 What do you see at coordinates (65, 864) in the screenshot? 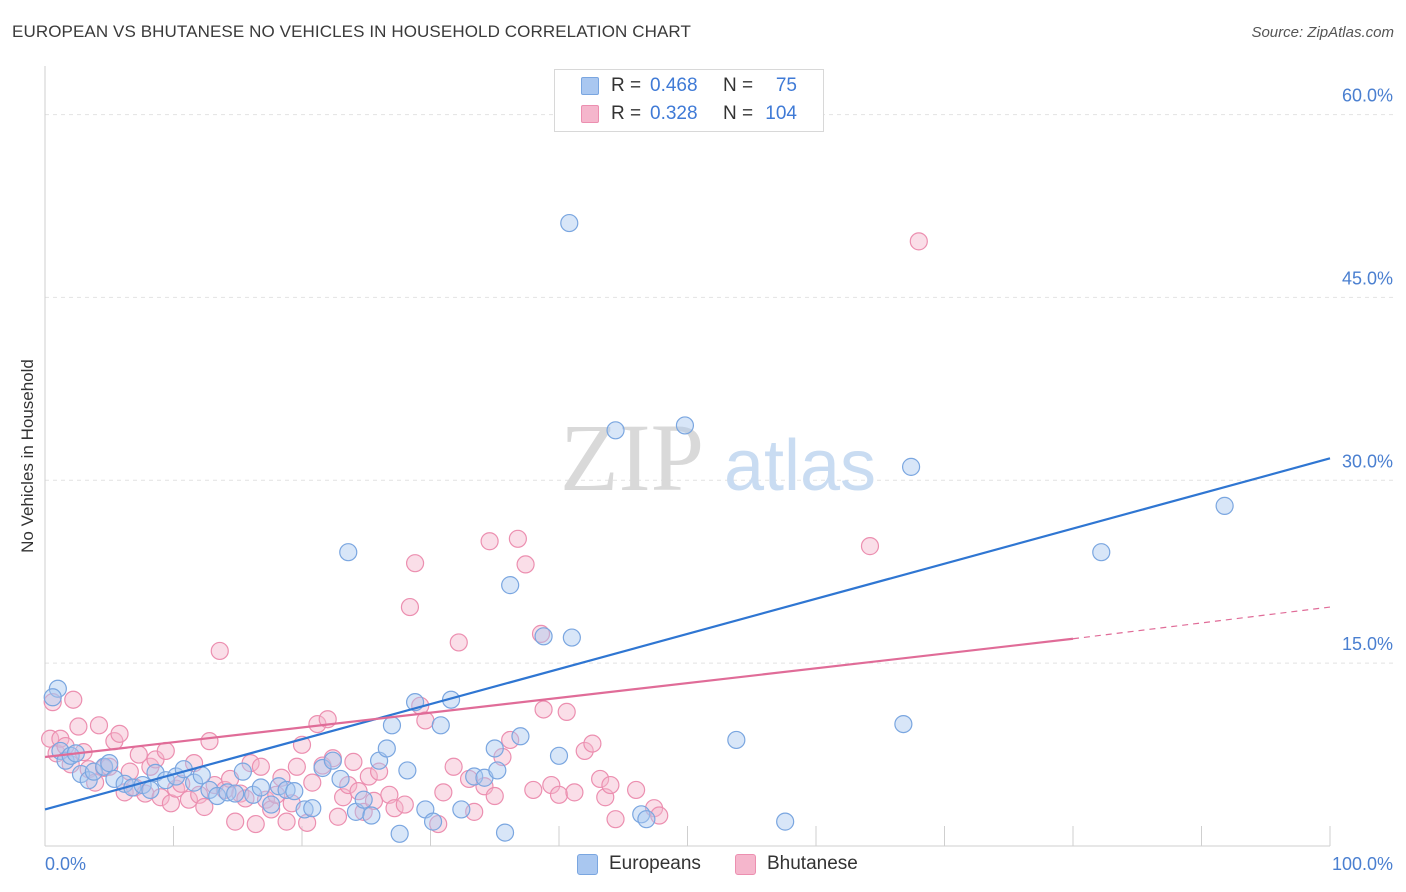
I see `x-tick-label: 0.0%` at bounding box center [65, 864].